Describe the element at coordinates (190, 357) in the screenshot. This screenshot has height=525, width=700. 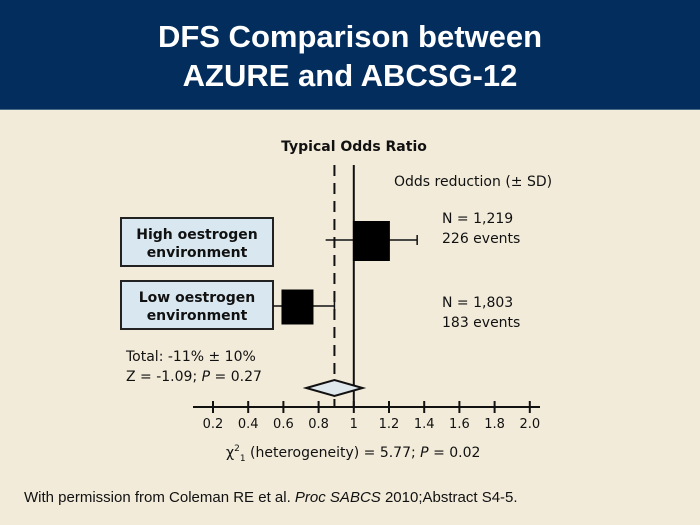
I see `total-text: Total: -11% ± 10%` at that location.